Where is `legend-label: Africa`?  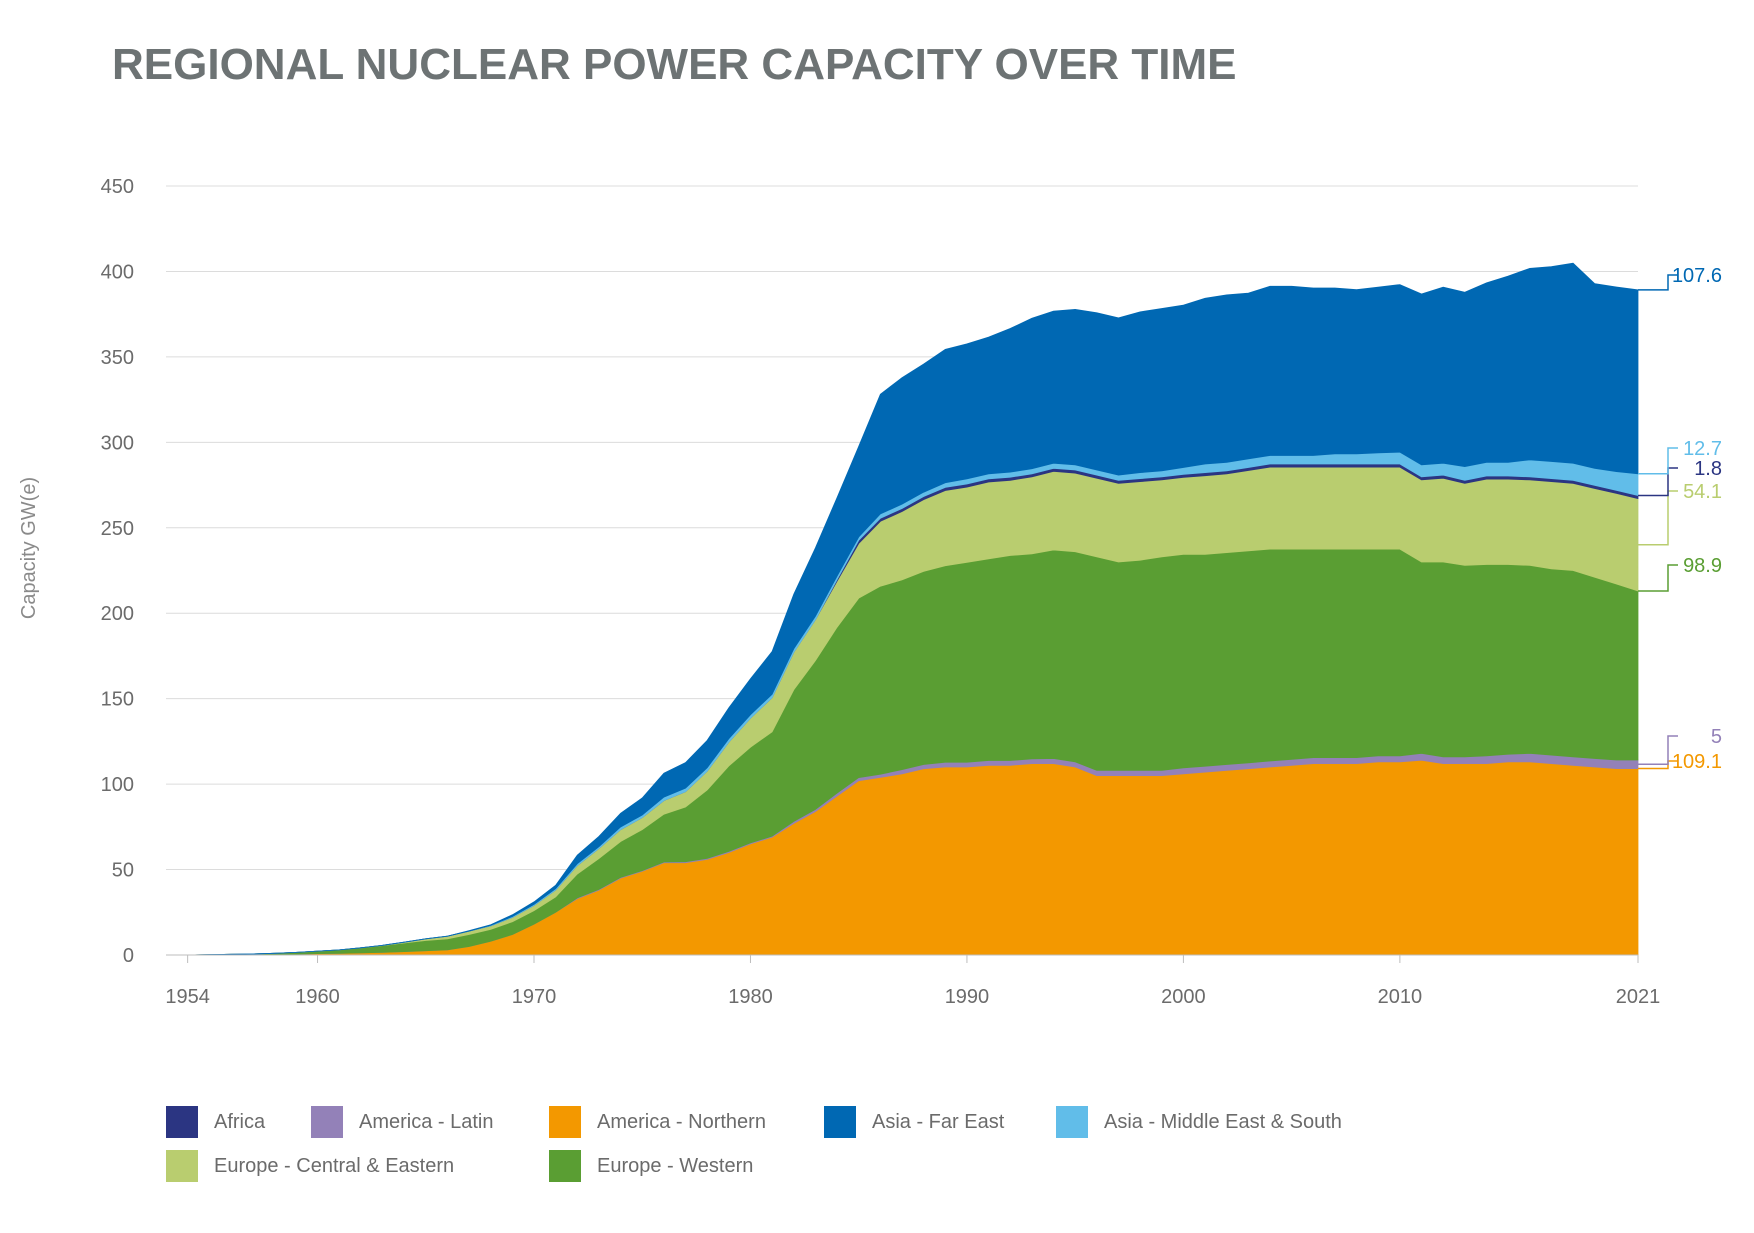 legend-label: Africa is located at coordinates (240, 1121).